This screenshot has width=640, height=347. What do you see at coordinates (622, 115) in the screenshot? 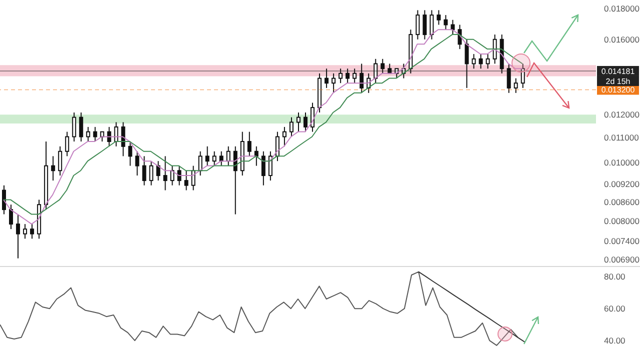
I see `y-tick-label: 0.012000` at bounding box center [622, 115].